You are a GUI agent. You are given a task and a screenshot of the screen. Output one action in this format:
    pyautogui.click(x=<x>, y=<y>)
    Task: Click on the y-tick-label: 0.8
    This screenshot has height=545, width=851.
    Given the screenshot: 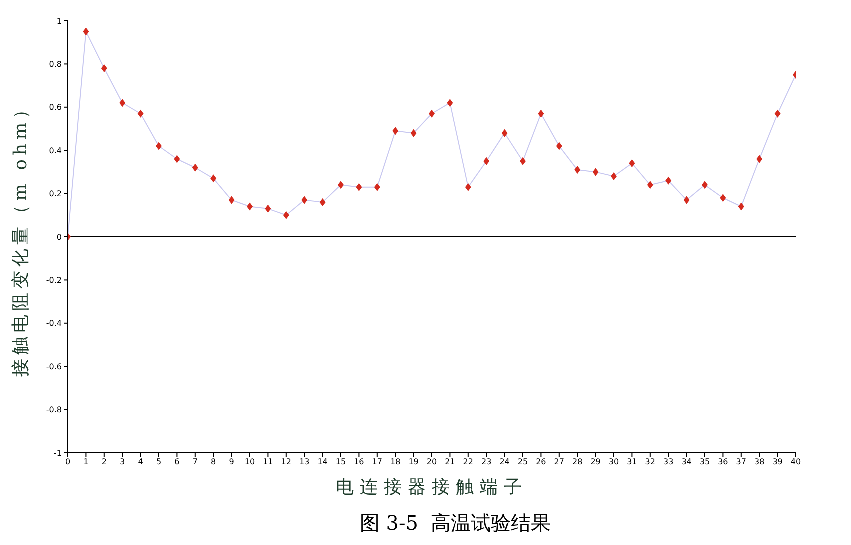 What is the action you would take?
    pyautogui.click(x=55, y=65)
    